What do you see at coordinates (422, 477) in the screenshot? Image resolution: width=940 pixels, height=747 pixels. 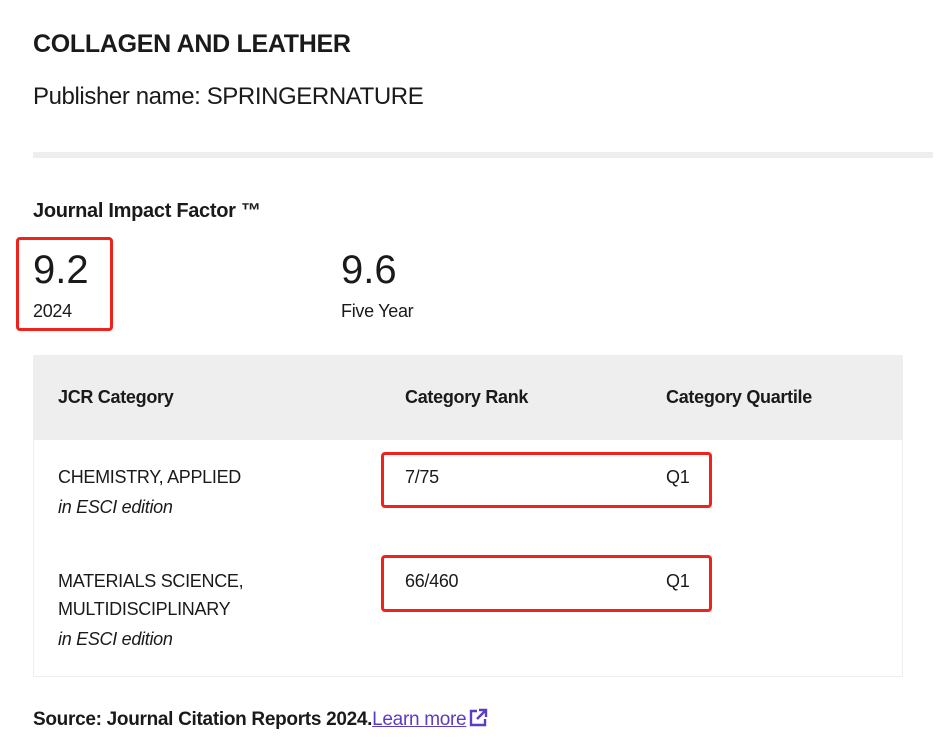 I see `category-rank: 7/75` at bounding box center [422, 477].